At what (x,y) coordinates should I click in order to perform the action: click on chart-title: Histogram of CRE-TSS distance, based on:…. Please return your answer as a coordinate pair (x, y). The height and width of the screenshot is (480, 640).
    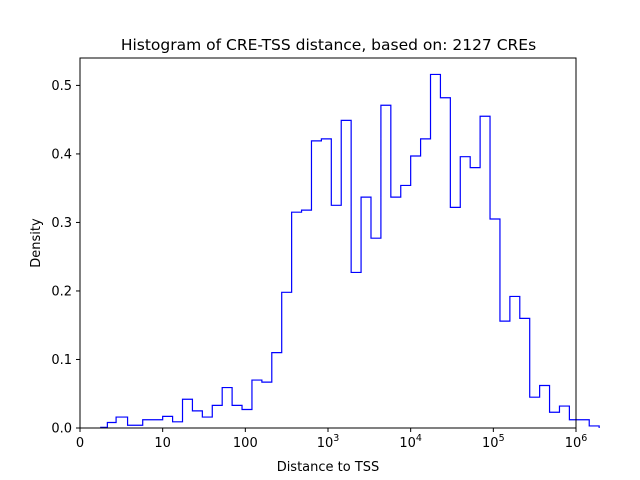
    Looking at the image, I should click on (328, 45).